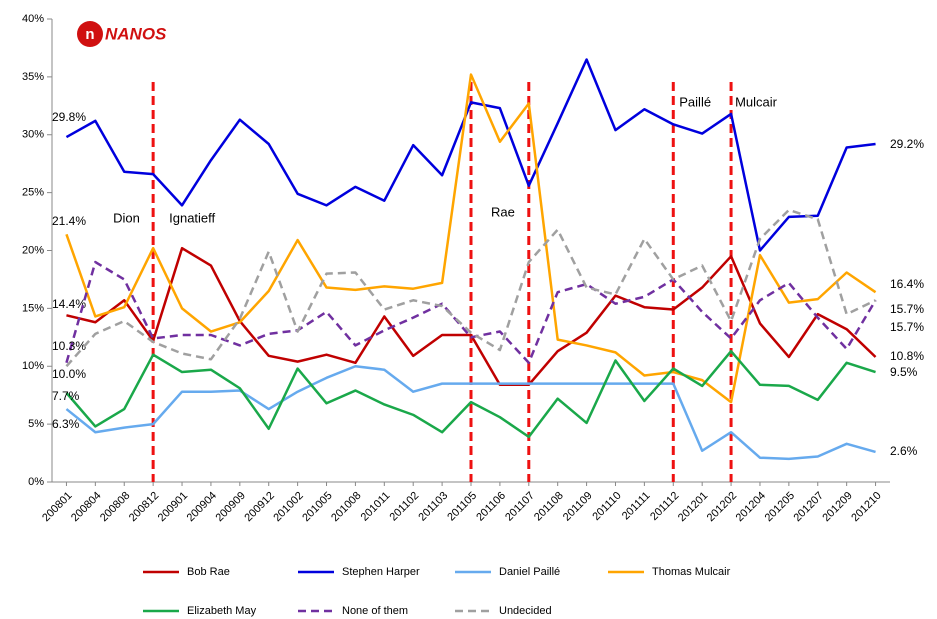 This screenshot has height=619, width=937. Describe the element at coordinates (756, 101) in the screenshot. I see `annotation: Mulcair` at that location.